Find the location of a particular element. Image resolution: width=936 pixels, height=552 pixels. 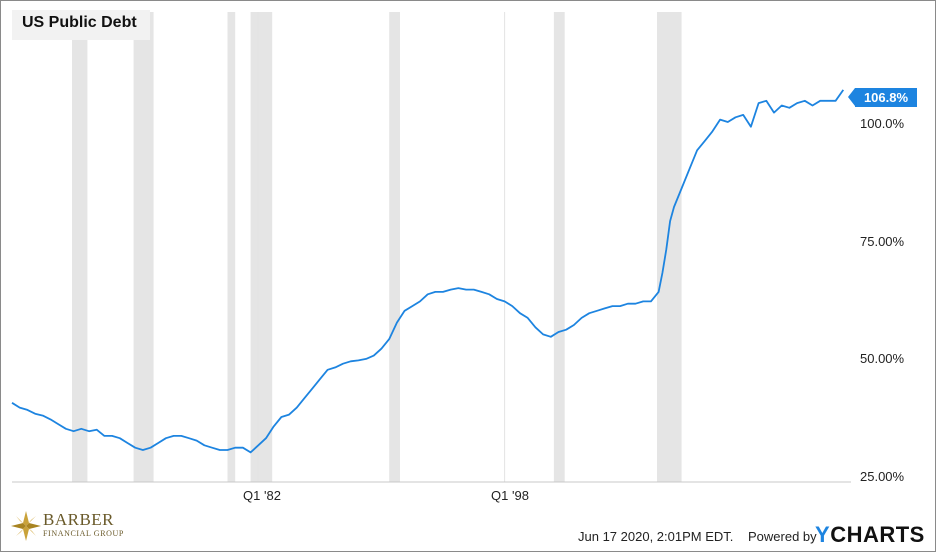

ycharts-brand-y: Y is located at coordinates (823, 534).